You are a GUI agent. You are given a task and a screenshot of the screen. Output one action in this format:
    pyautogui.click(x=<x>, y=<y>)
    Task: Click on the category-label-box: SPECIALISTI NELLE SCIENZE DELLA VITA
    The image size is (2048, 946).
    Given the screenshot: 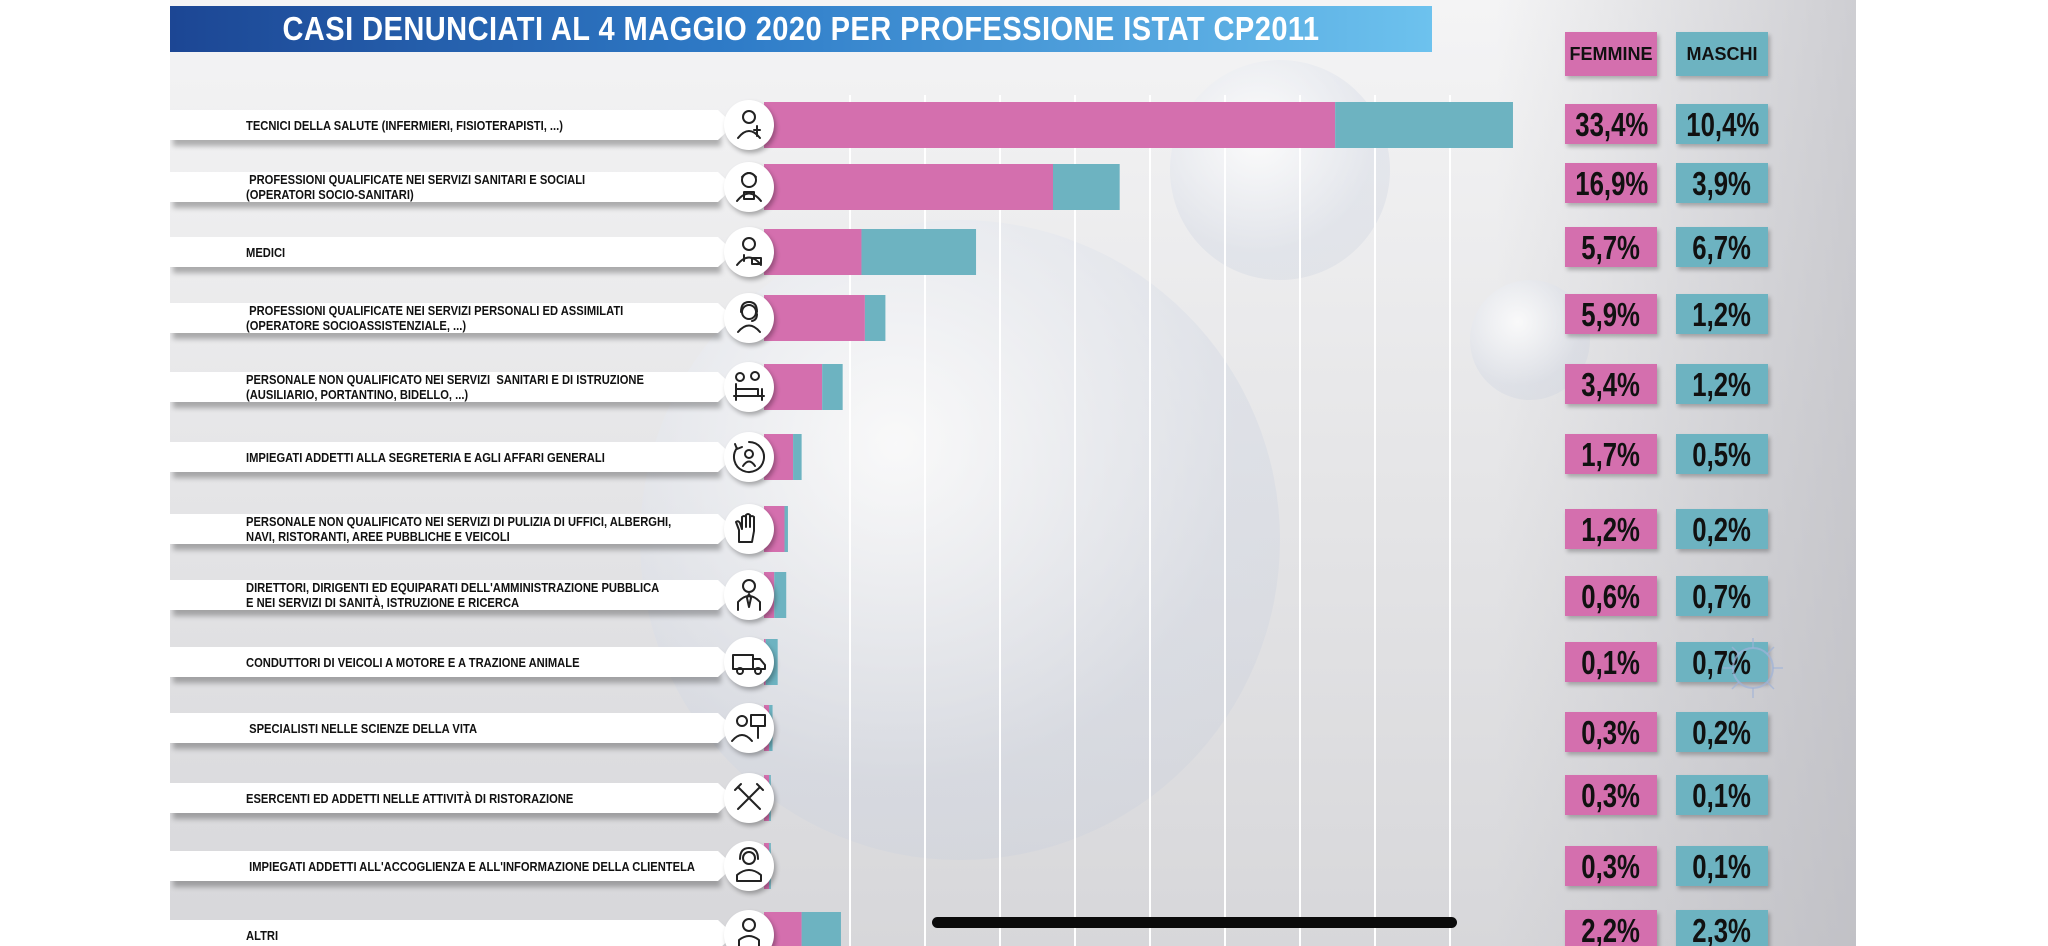 What is the action you would take?
    pyautogui.click(x=452, y=728)
    